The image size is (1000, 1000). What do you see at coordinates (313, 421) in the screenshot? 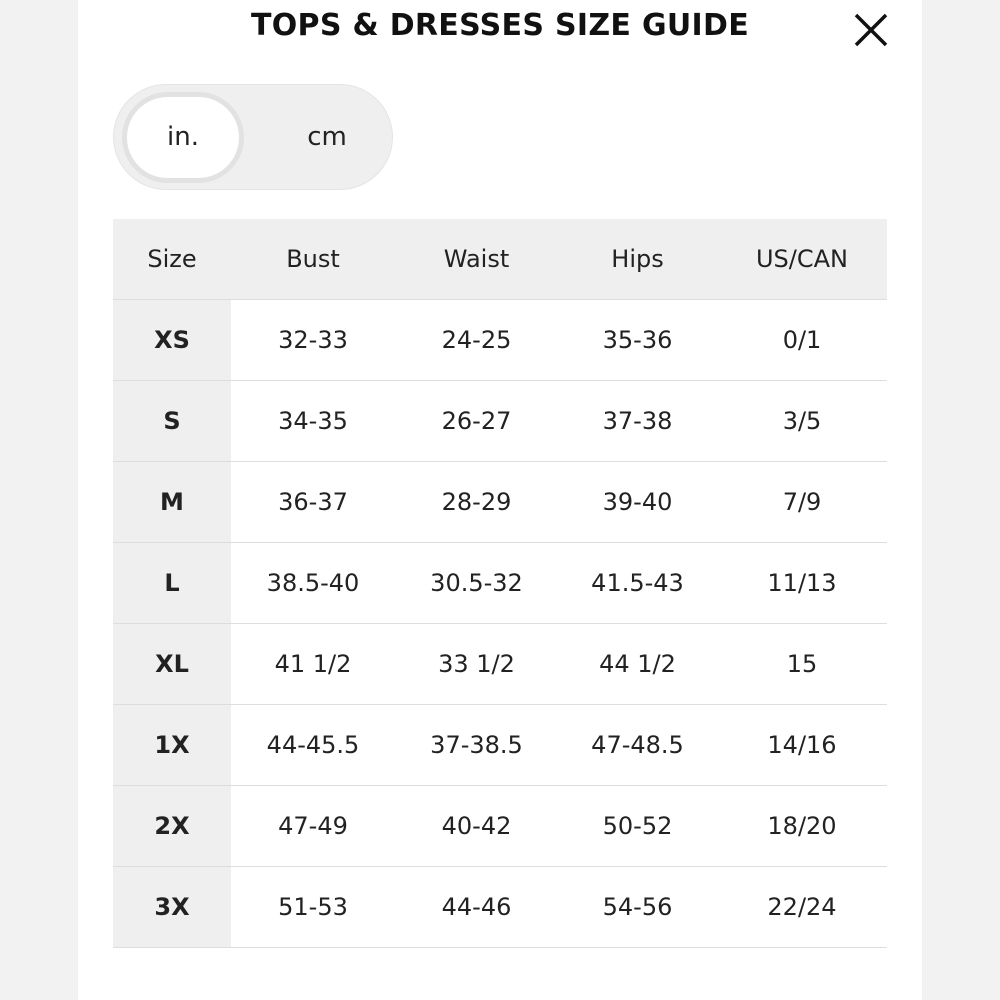
I see `table-cell: 34-35` at bounding box center [313, 421].